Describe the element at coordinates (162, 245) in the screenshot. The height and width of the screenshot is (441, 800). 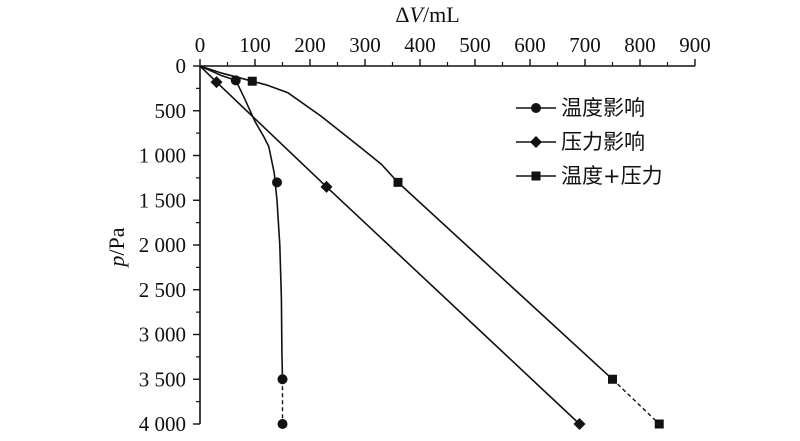
I see `y-tick-label: 2 000` at that location.